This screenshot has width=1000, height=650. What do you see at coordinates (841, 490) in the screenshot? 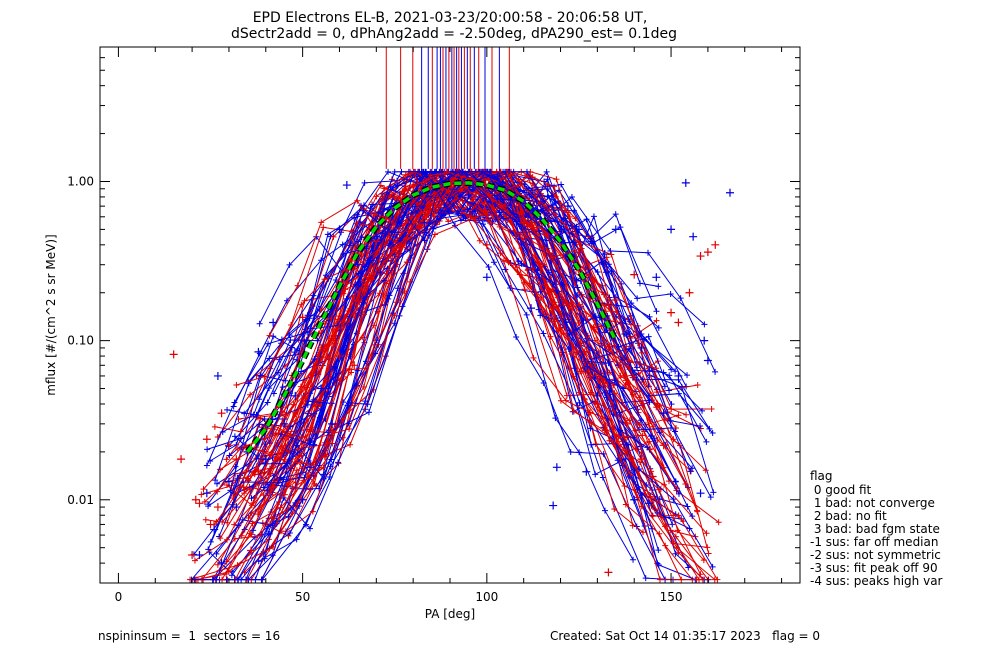
I see `legend-item: 0 good fit` at bounding box center [841, 490].